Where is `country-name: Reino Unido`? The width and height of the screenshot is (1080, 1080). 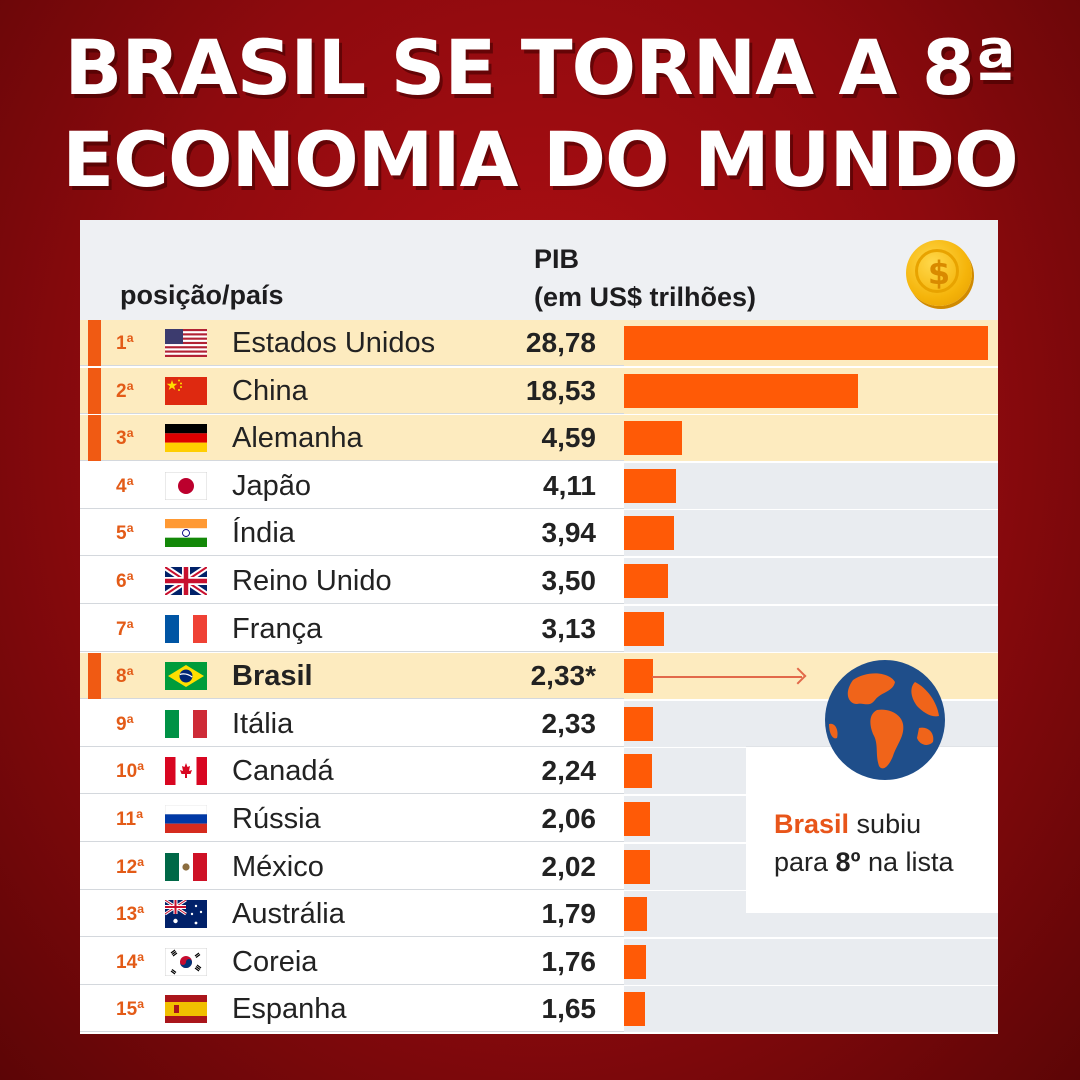 country-name: Reino Unido is located at coordinates (312, 581).